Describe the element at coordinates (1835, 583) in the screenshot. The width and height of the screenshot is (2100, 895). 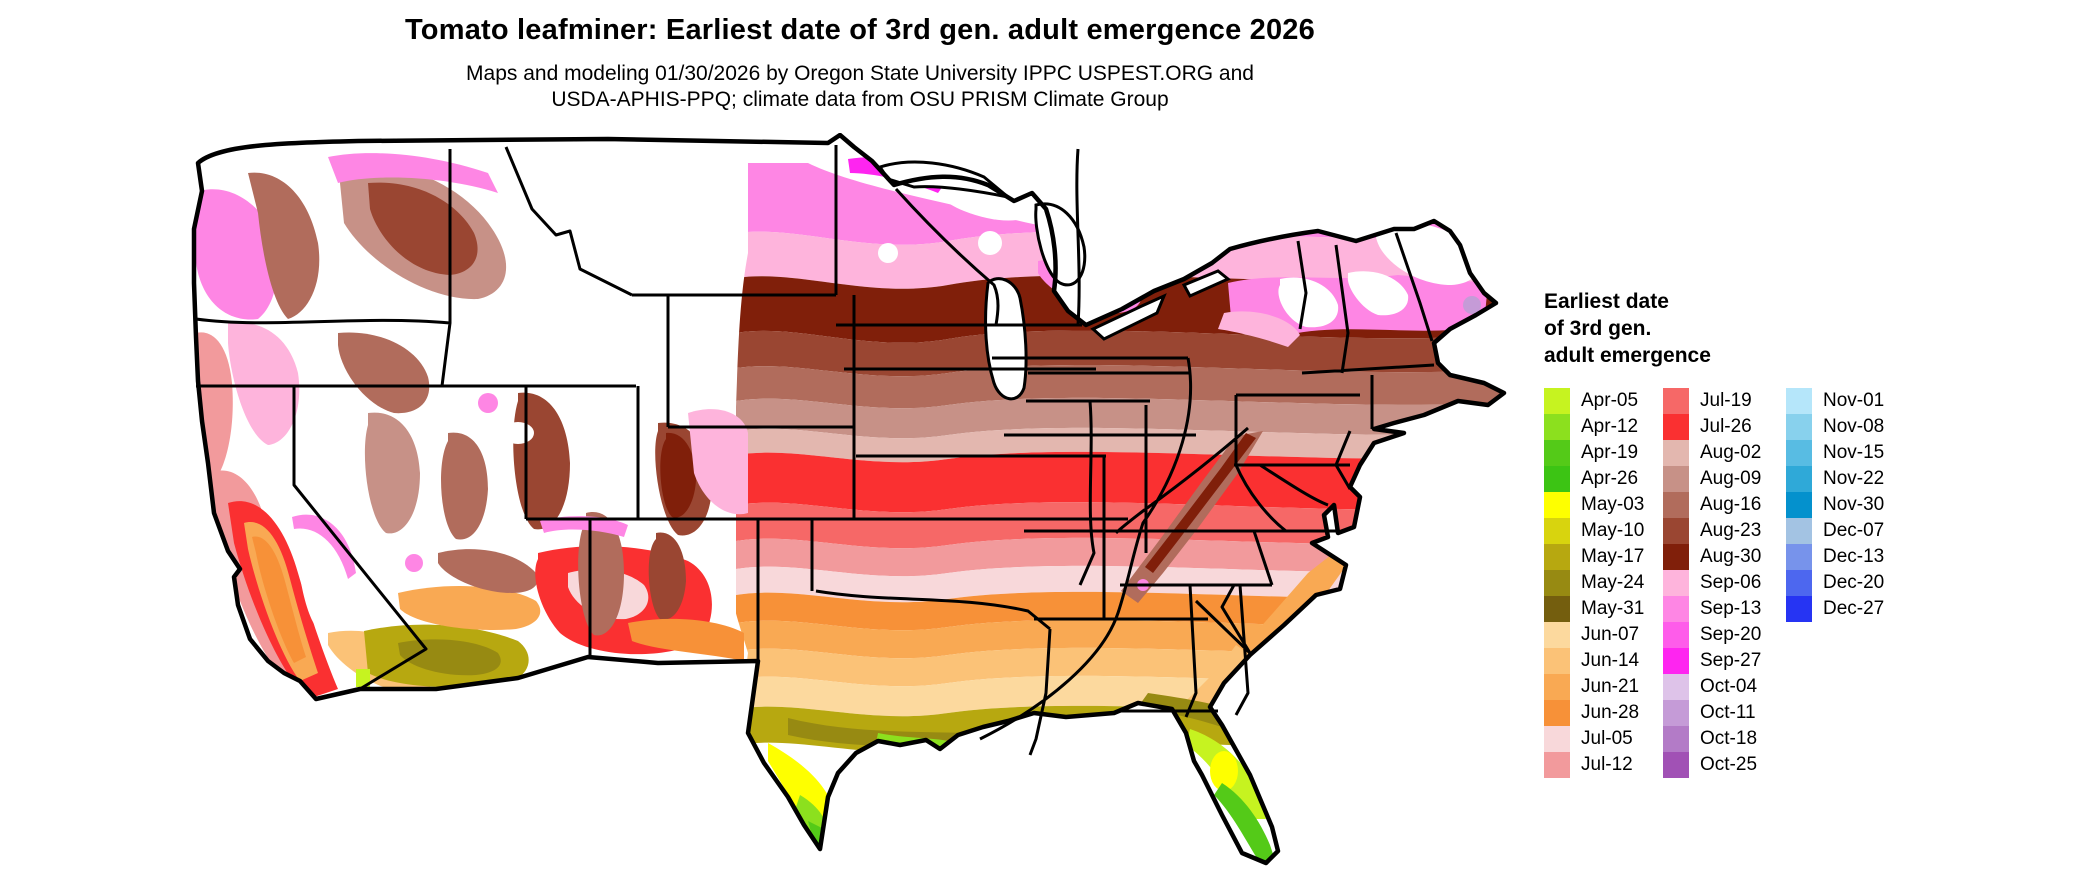
I see `legend-entry: Dec-20` at that location.